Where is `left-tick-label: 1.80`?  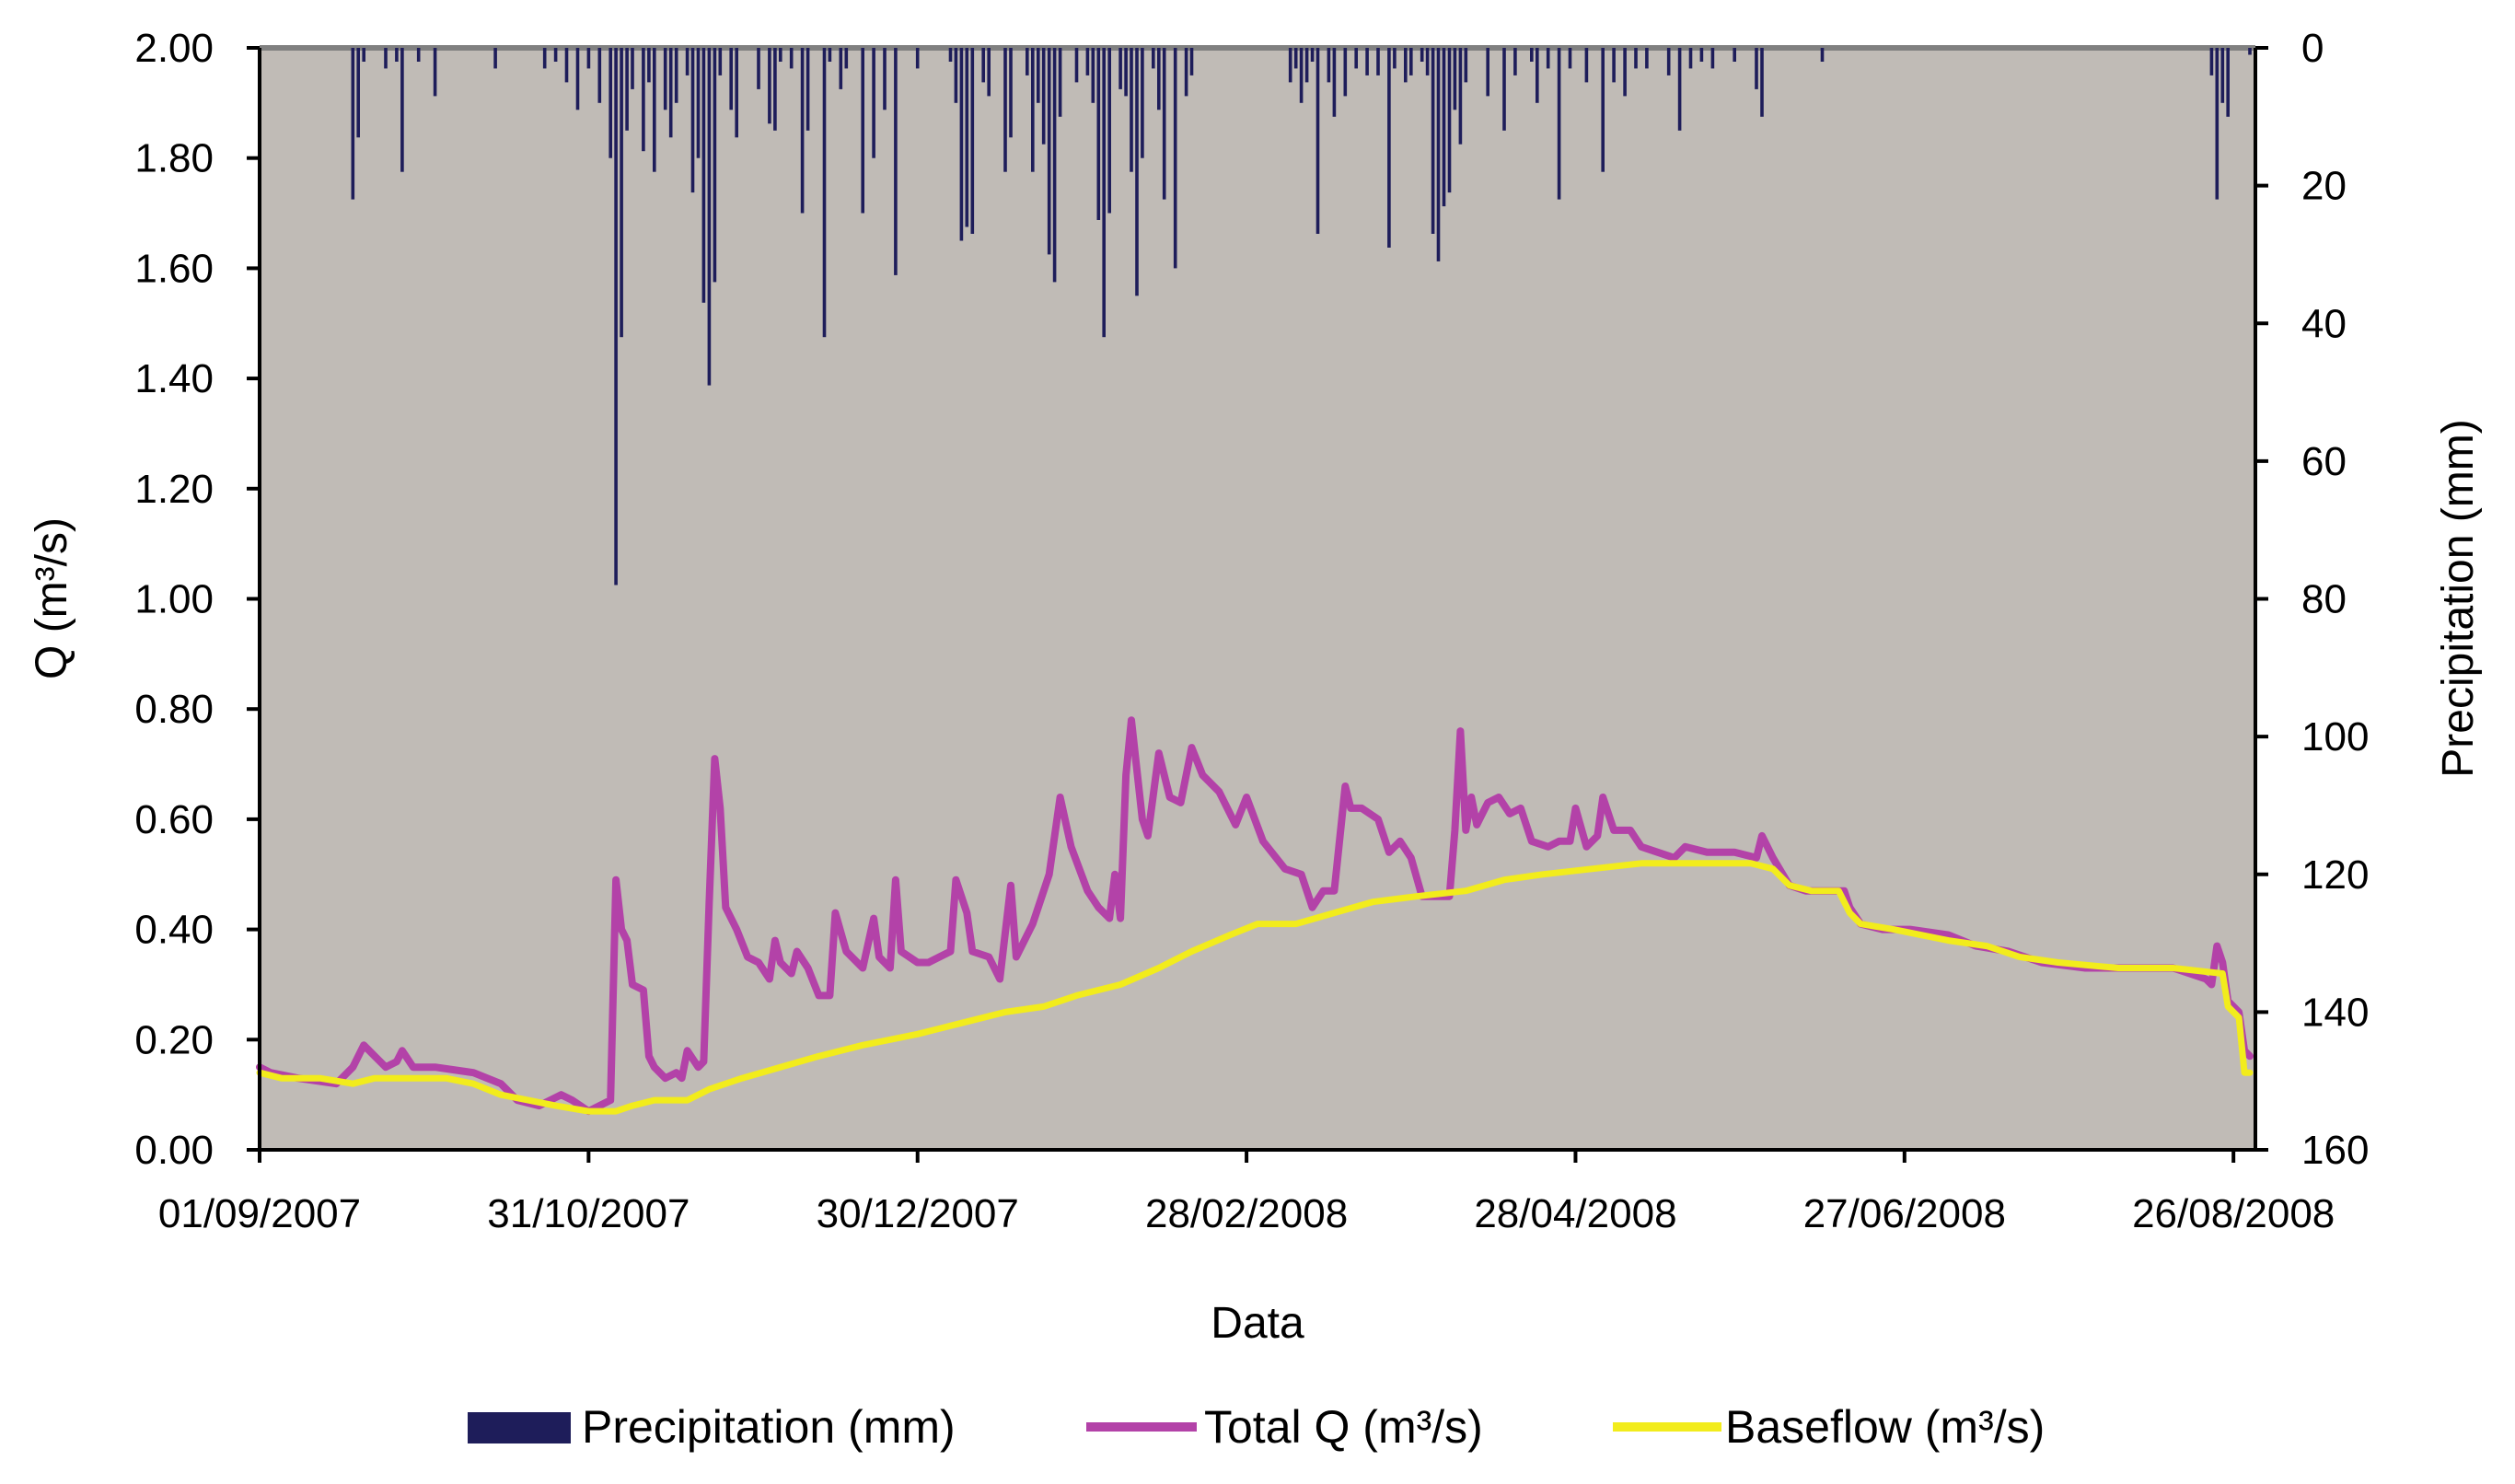 left-tick-label: 1.80 is located at coordinates (174, 158).